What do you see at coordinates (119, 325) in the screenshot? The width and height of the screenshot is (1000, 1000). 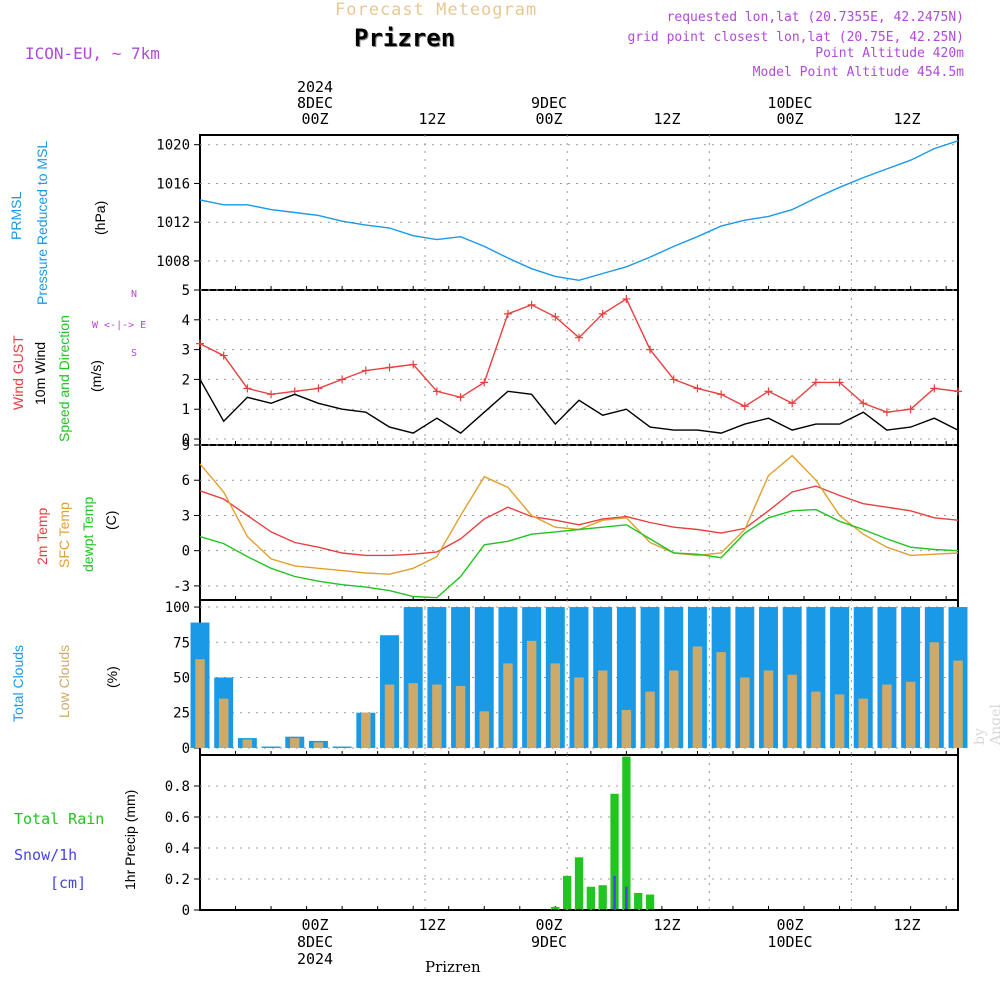 I see `compass-we: W <-|-> E` at bounding box center [119, 325].